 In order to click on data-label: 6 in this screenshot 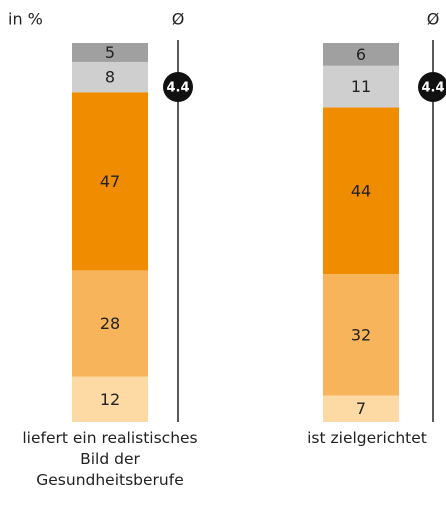, I will do `click(361, 54)`.